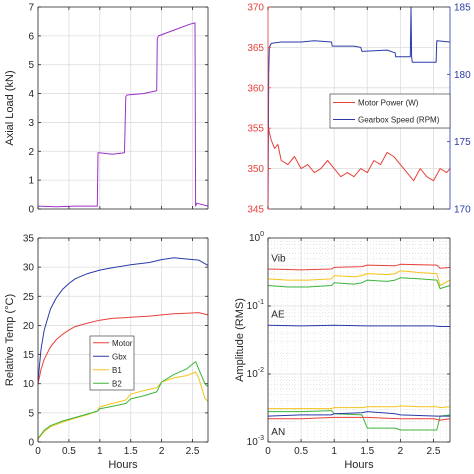  I want to click on legend-label: Gbx, so click(119, 356).